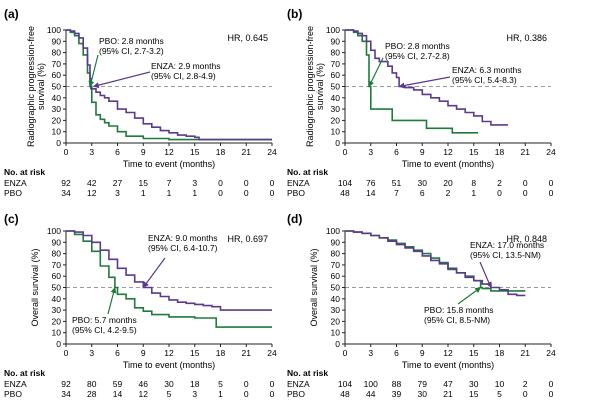 The image size is (590, 413). I want to click on panel-label: (a), so click(11, 14).